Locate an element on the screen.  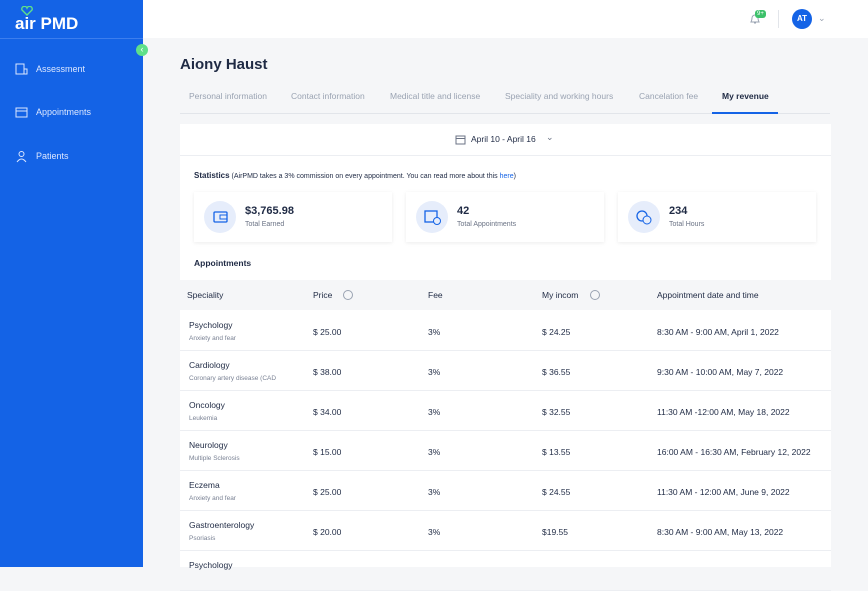
income: $ 24.25 is located at coordinates (556, 332).